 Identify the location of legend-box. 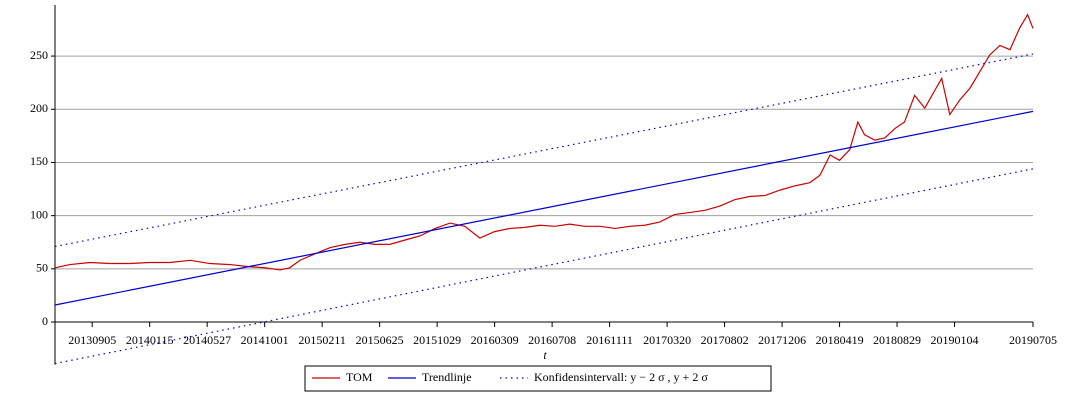
(538, 378).